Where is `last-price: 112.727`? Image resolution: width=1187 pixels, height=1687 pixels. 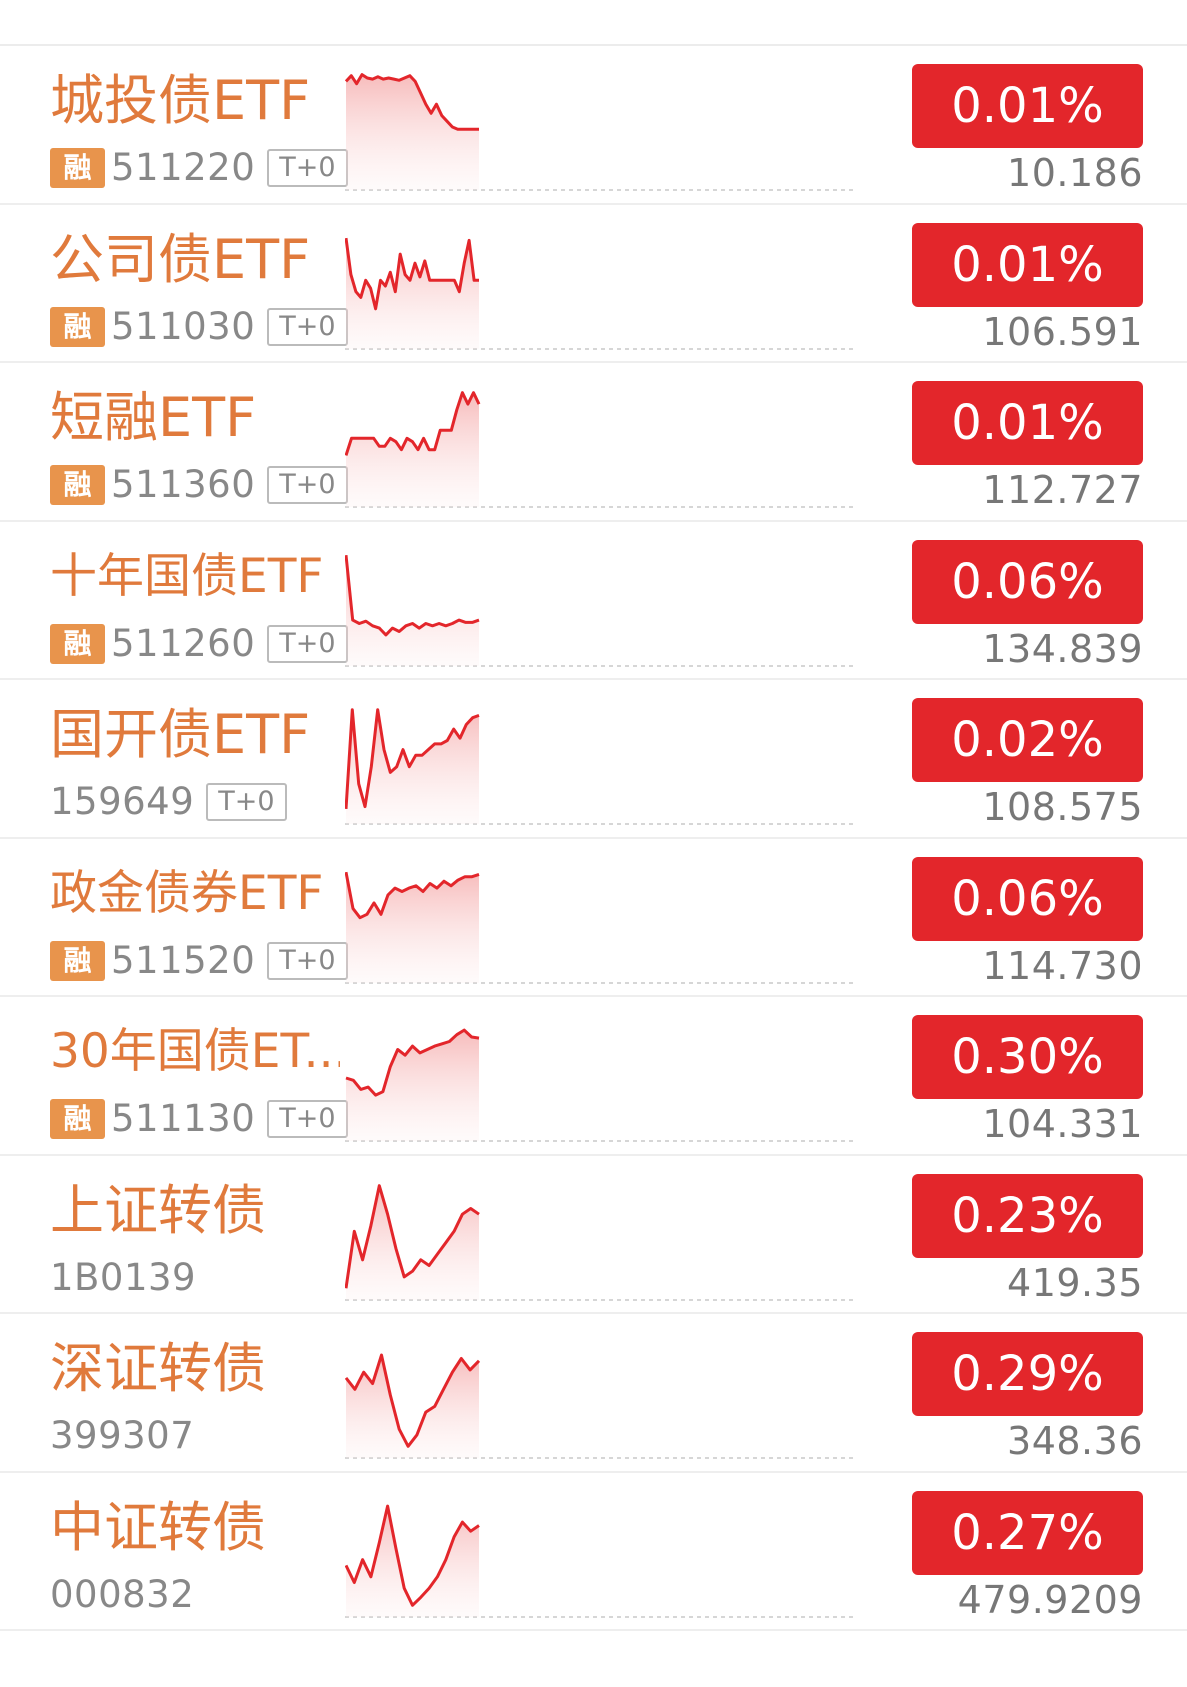 last-price: 112.727 is located at coordinates (1062, 490).